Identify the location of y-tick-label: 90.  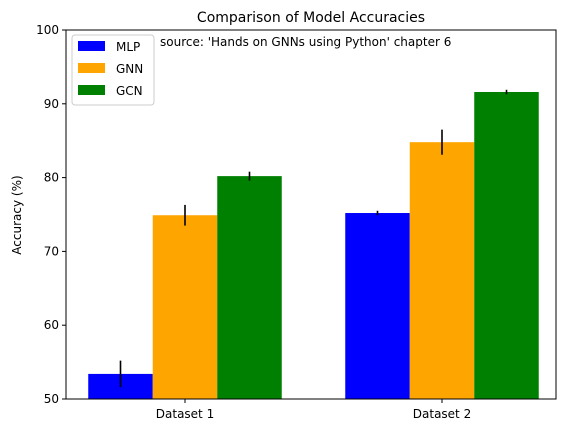
(51, 104).